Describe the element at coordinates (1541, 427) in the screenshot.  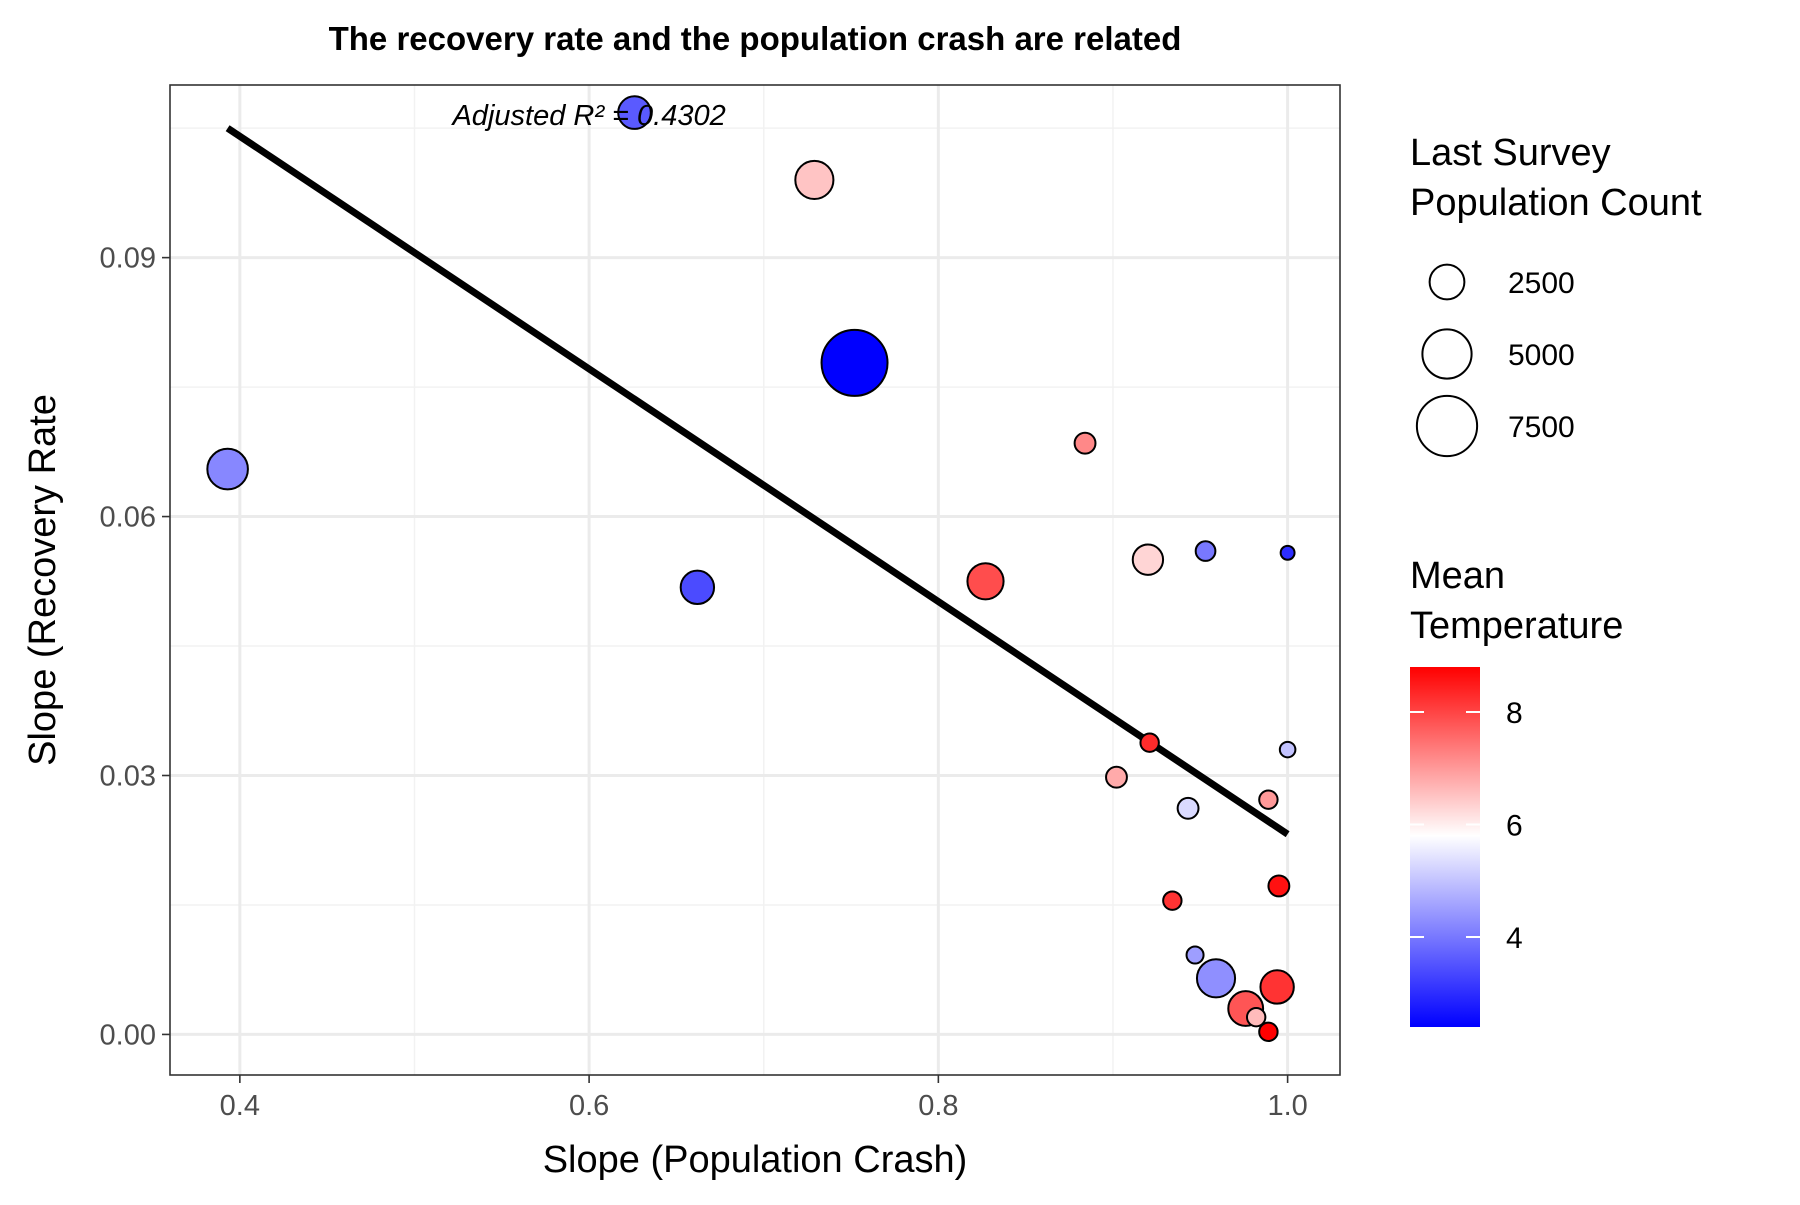
I see `size-legend-label: 7500` at that location.